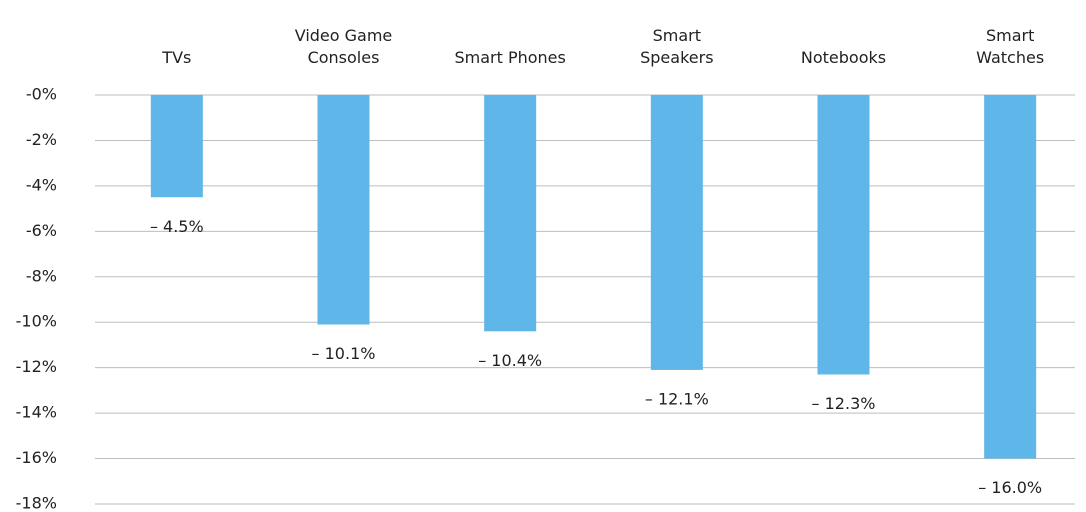  I want to click on y-tick-label: -8%, so click(41, 275).